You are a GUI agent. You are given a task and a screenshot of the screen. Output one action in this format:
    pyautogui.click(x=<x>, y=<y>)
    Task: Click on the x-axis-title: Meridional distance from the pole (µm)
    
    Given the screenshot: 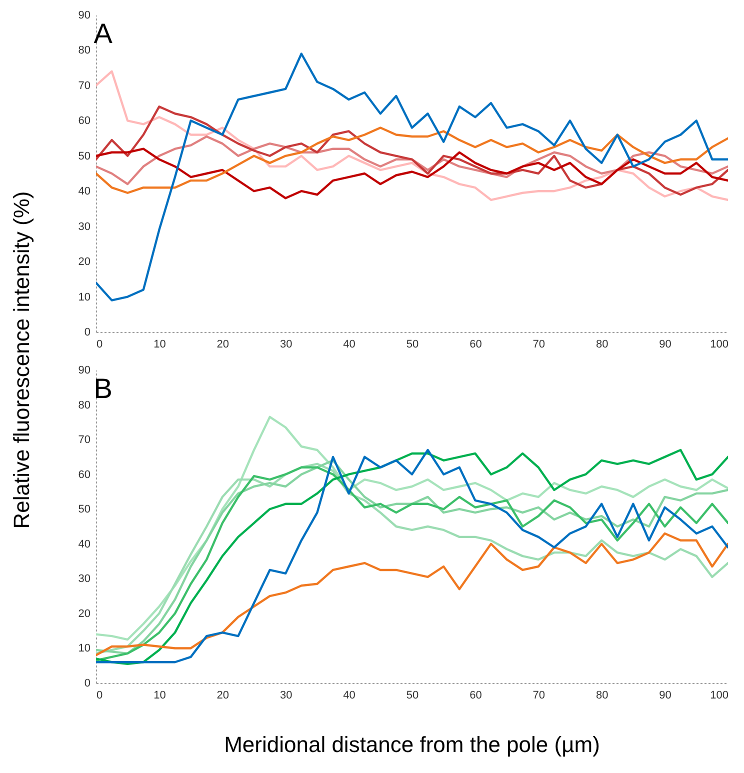 What is the action you would take?
    pyautogui.click(x=412, y=745)
    